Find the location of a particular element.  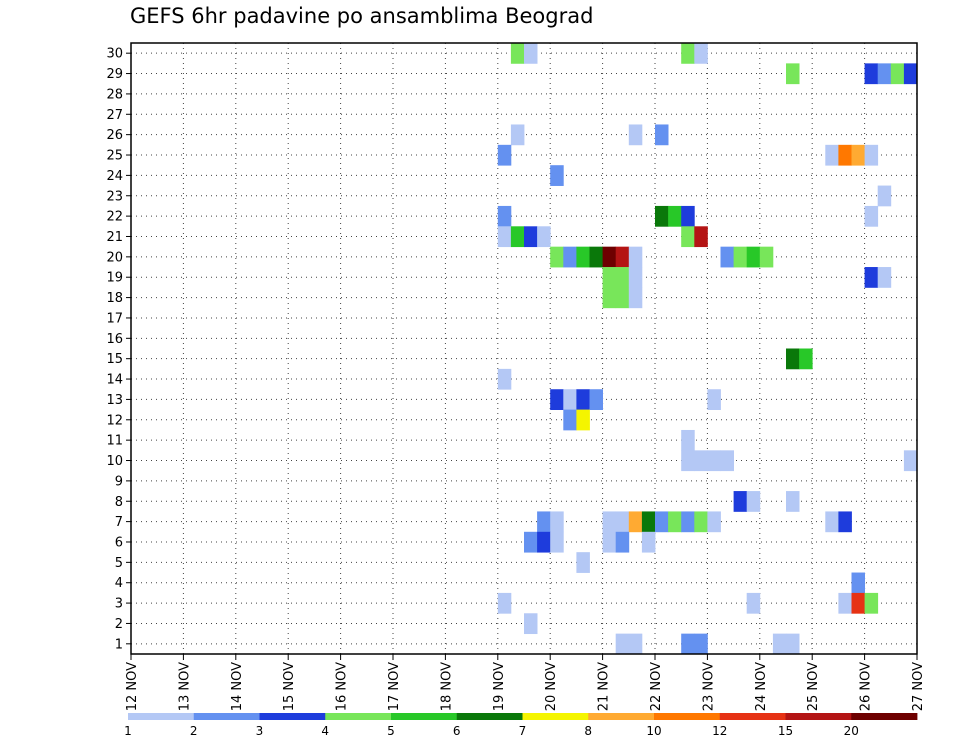

y-tick-label: 15 is located at coordinates (114, 359).